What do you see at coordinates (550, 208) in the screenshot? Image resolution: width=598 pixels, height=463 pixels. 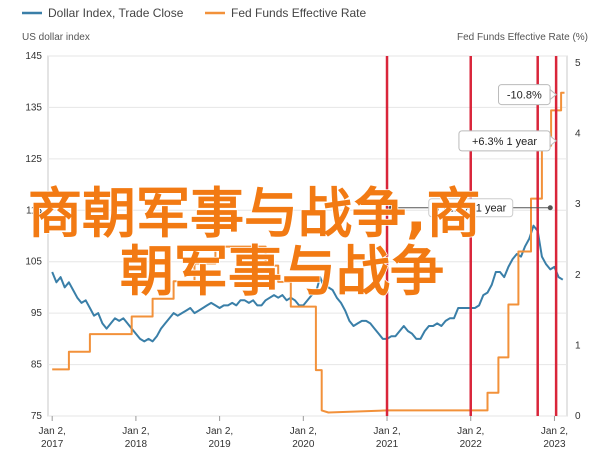 I see `annotation-range-end` at bounding box center [550, 208].